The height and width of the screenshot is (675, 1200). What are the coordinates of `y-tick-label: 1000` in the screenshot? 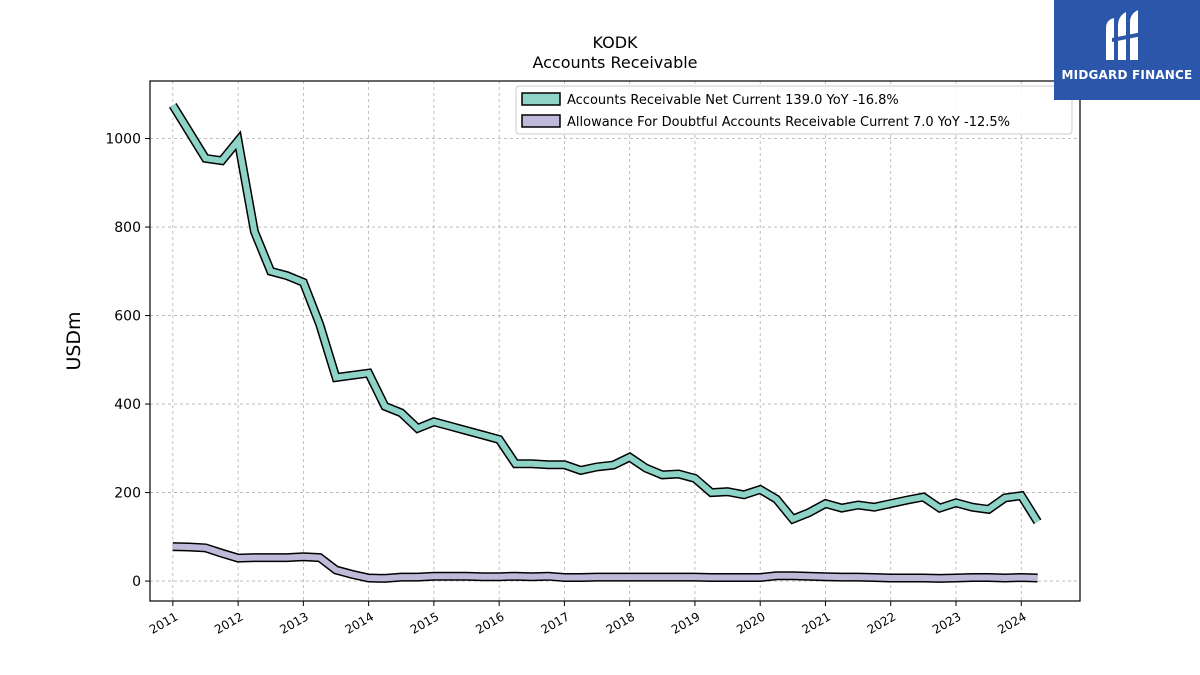 It's located at (123, 140).